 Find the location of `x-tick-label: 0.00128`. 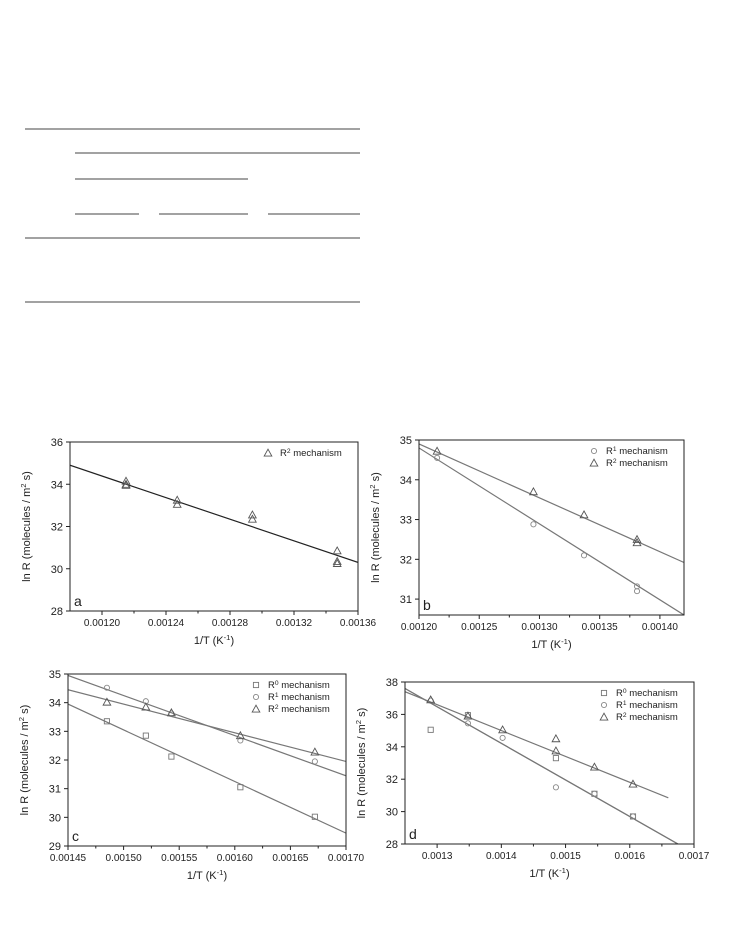

x-tick-label: 0.00128 is located at coordinates (230, 623).